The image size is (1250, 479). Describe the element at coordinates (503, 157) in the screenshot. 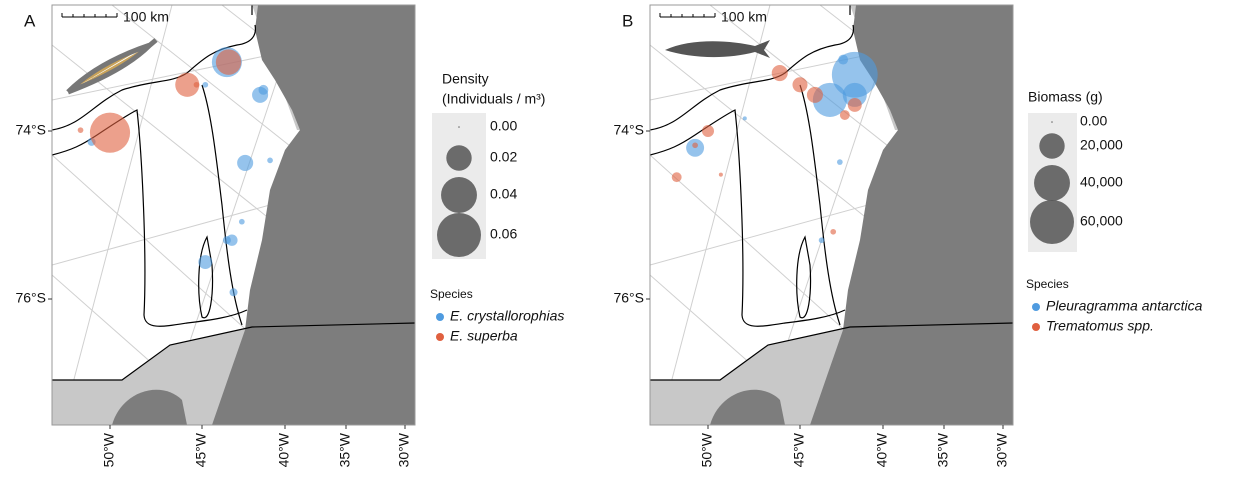

I see `size-key-label: 0.02` at that location.